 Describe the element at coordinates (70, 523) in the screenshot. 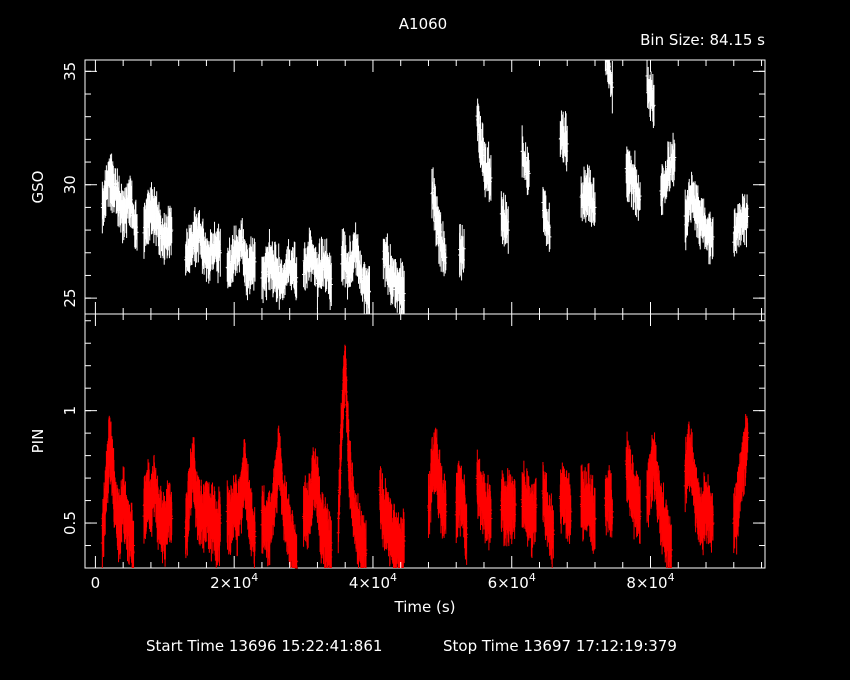

I see `y-tick-label: 0.5` at that location.